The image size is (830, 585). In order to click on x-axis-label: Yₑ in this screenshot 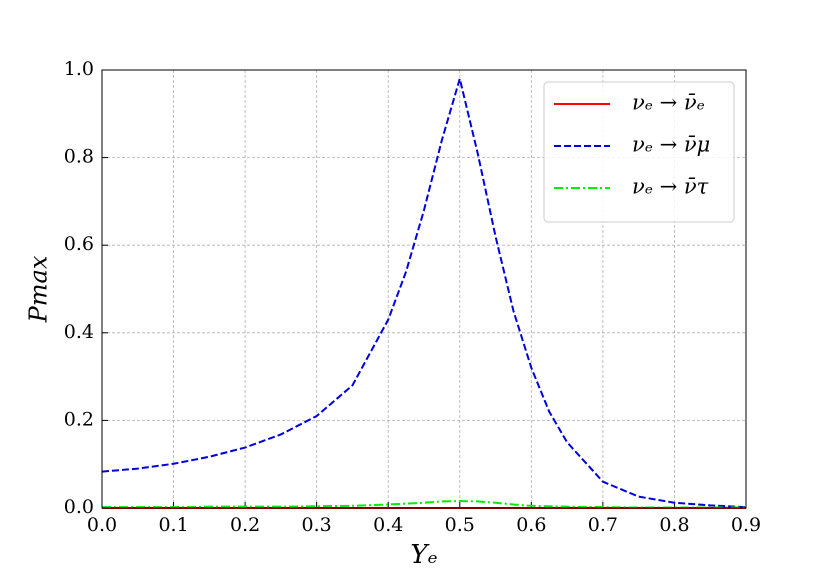, I will do `click(423, 555)`.